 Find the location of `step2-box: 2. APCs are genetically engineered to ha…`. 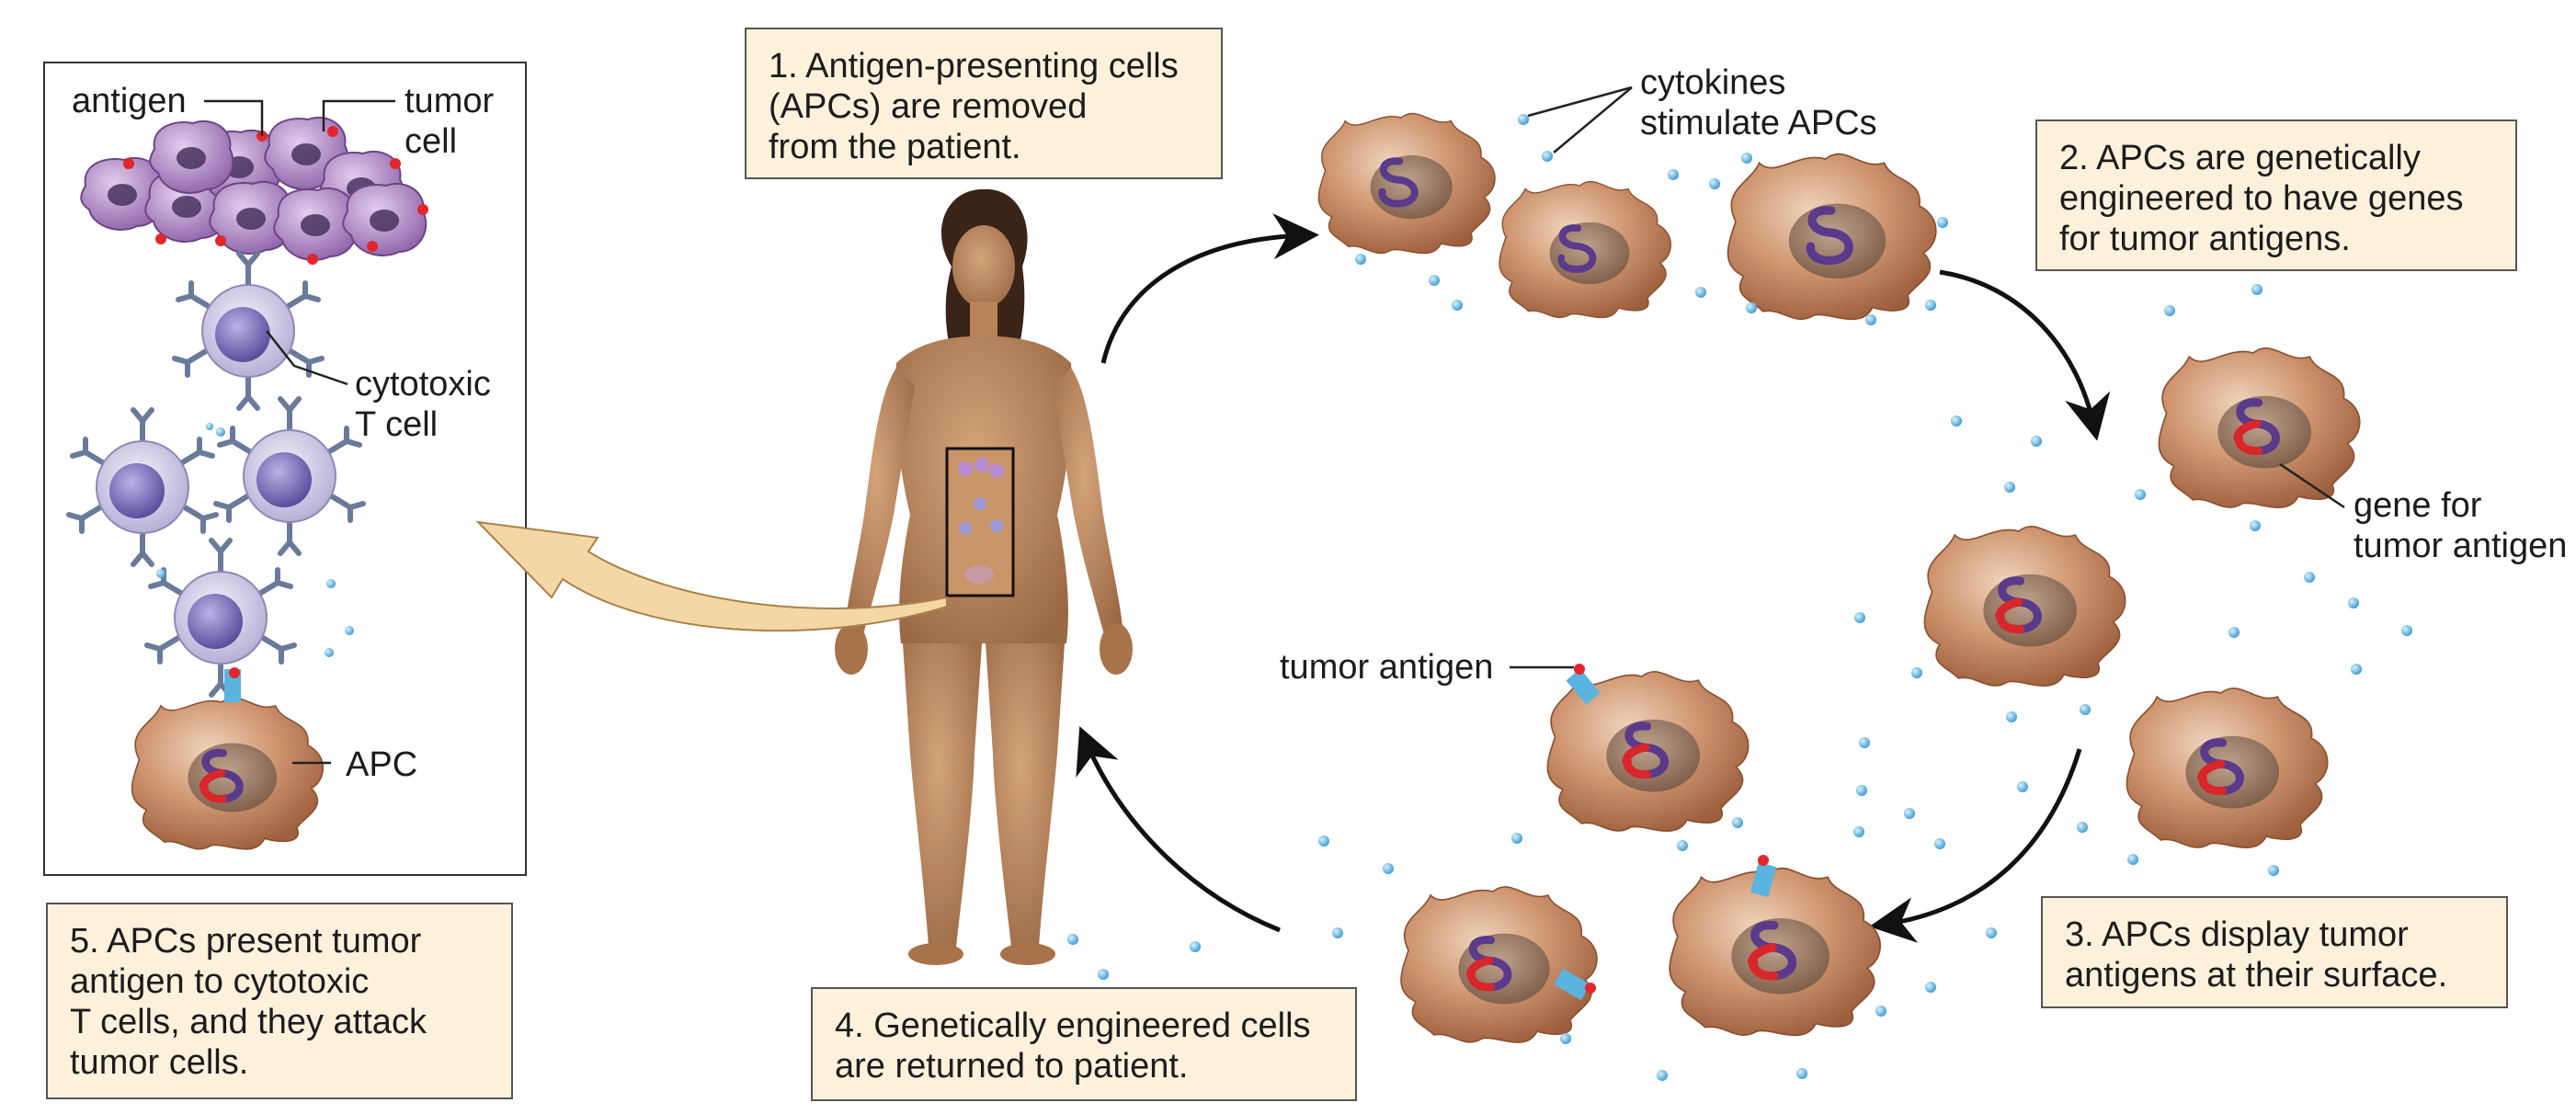

step2-box: 2. APCs are genetically engineered to ha… is located at coordinates (2276, 195).